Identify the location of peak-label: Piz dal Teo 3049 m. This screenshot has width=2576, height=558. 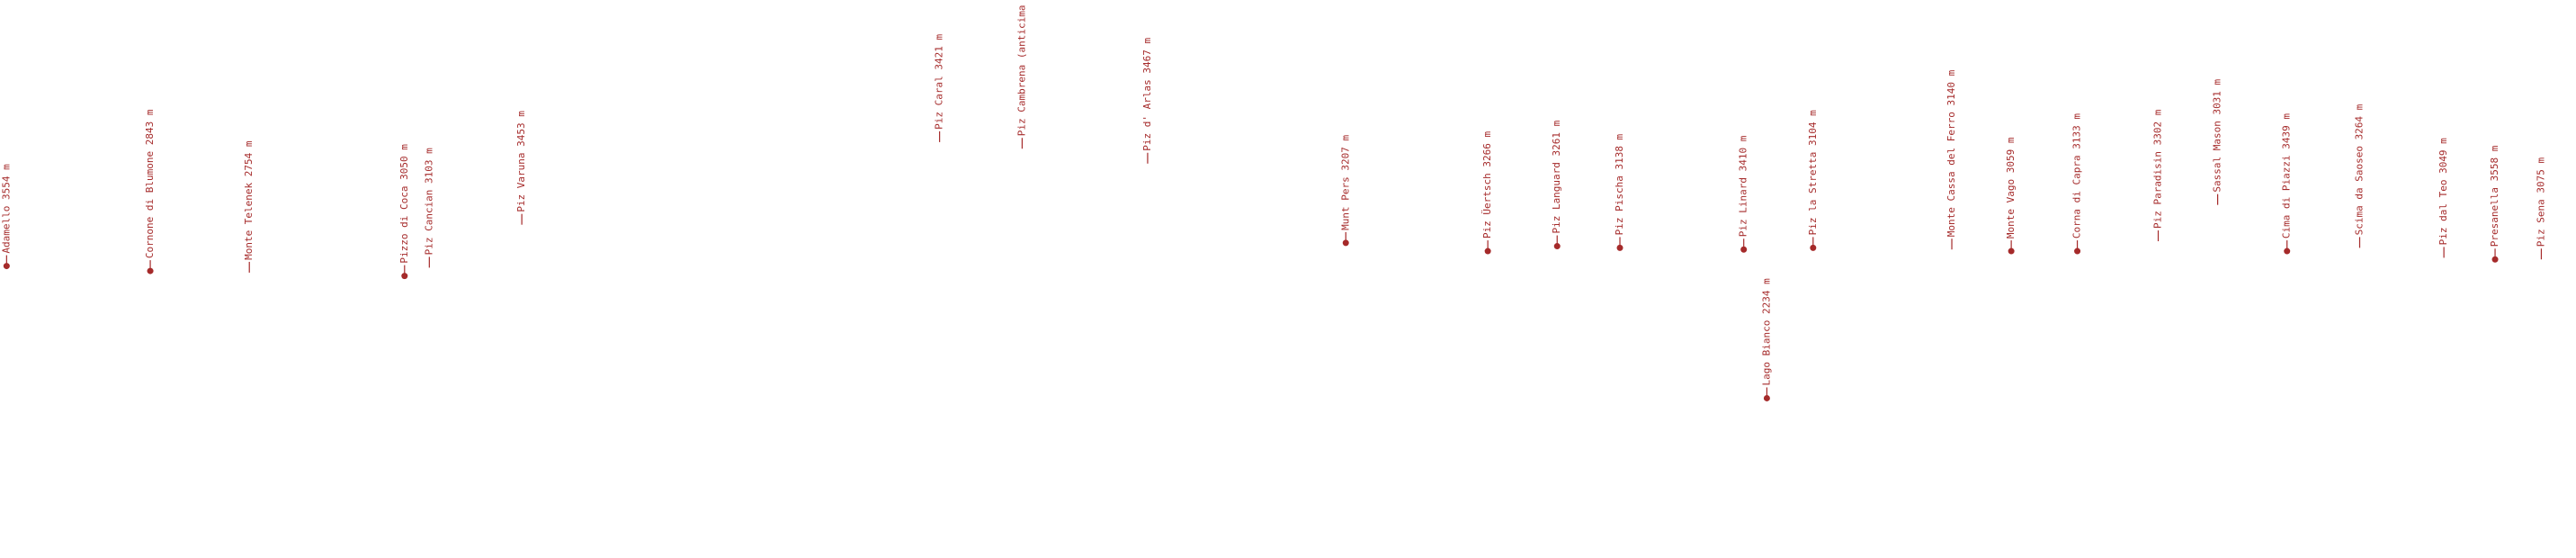
(2443, 192).